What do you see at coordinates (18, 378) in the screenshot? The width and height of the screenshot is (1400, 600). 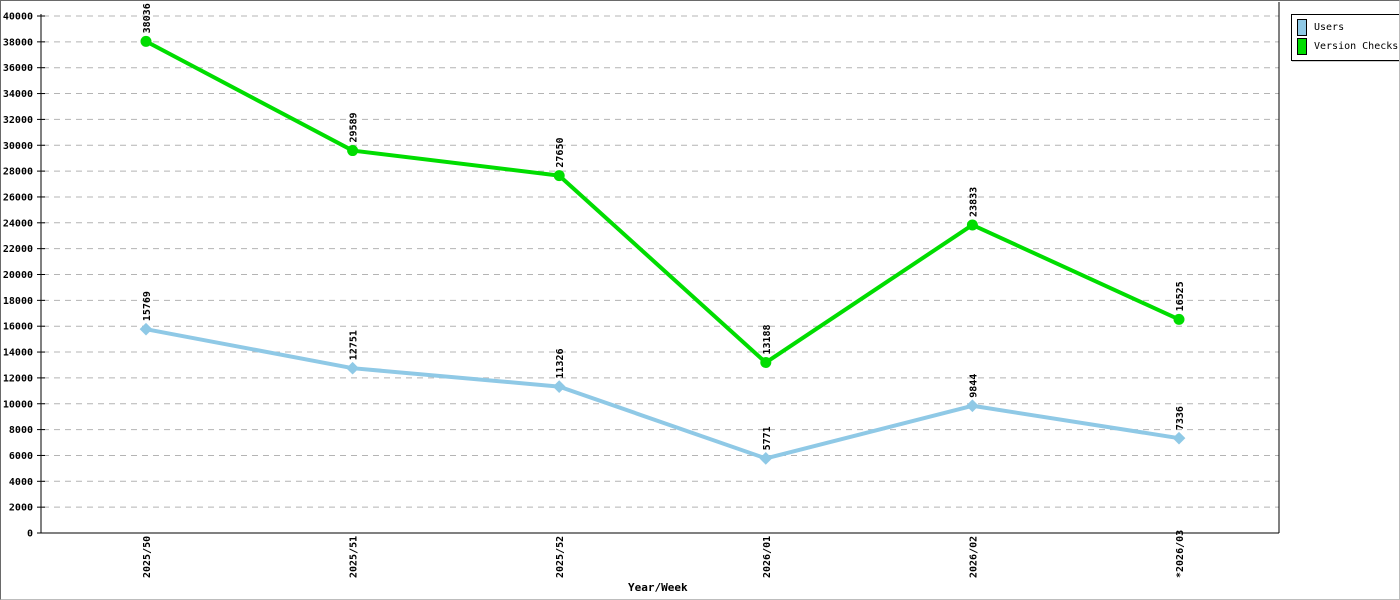 I see `svg-text: 12000` at bounding box center [18, 378].